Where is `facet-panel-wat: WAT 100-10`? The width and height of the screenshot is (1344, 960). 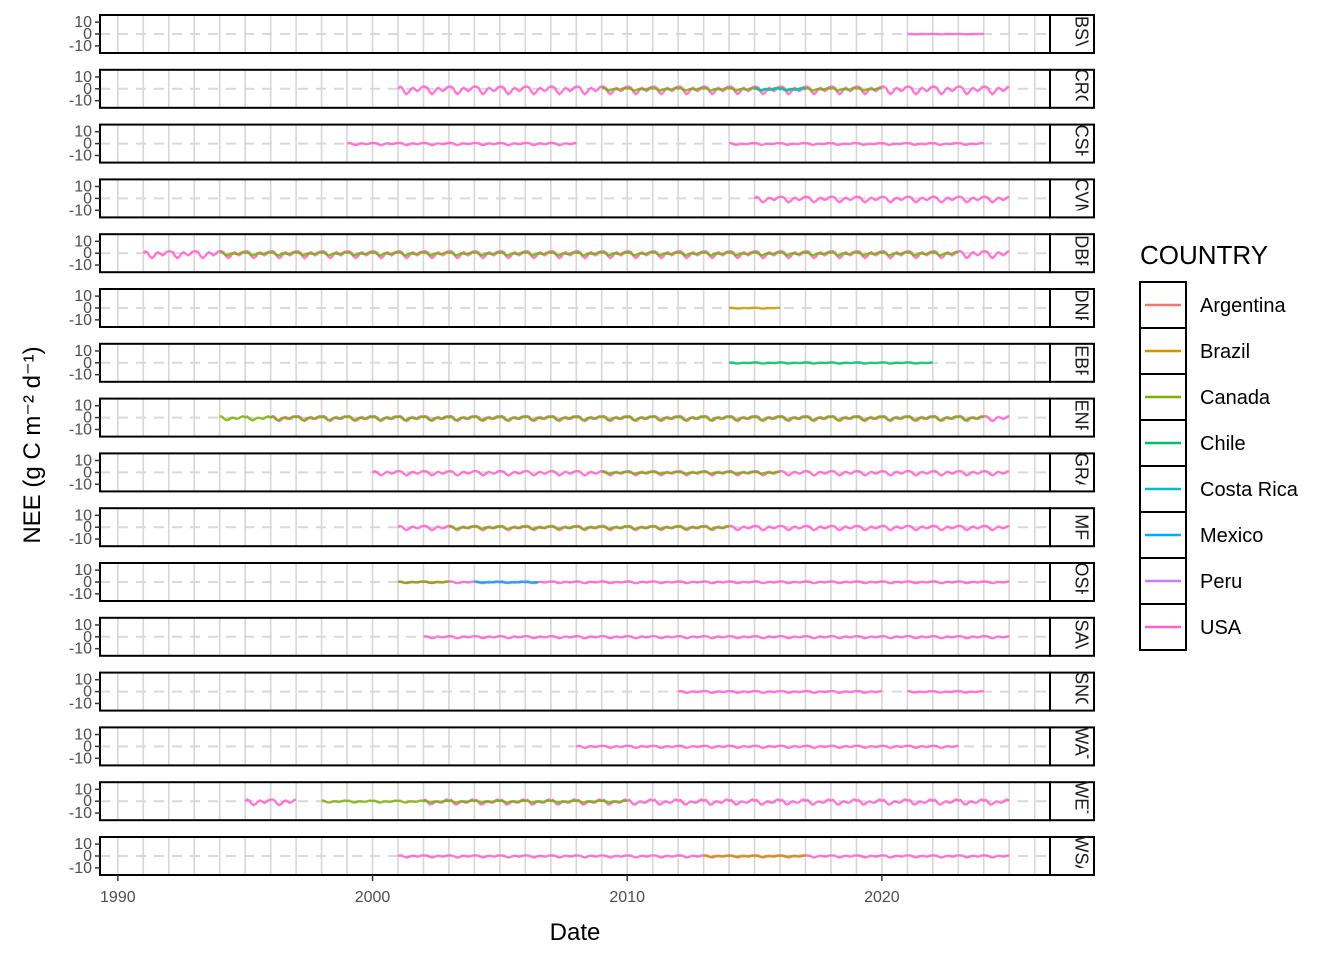 facet-panel-wat: WAT 100-10 is located at coordinates (582, 746).